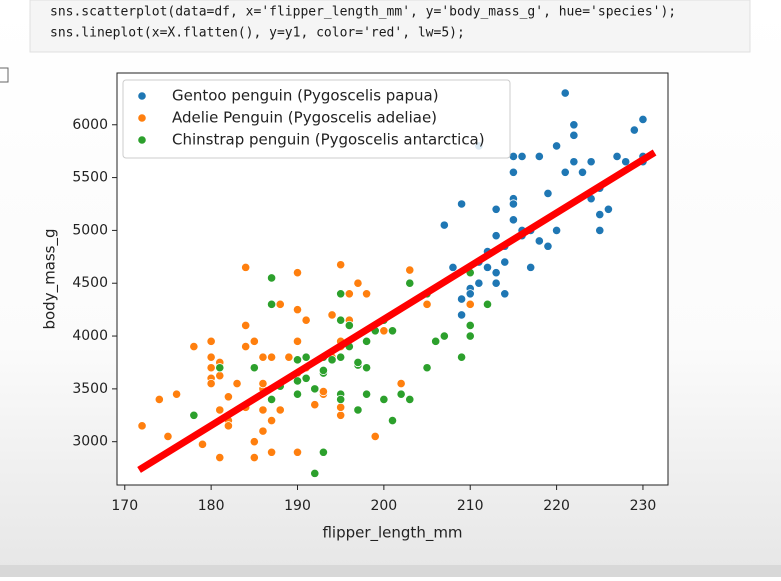 This screenshot has height=581, width=781. Describe the element at coordinates (90, 442) in the screenshot. I see `y-tick-label: 3000` at that location.